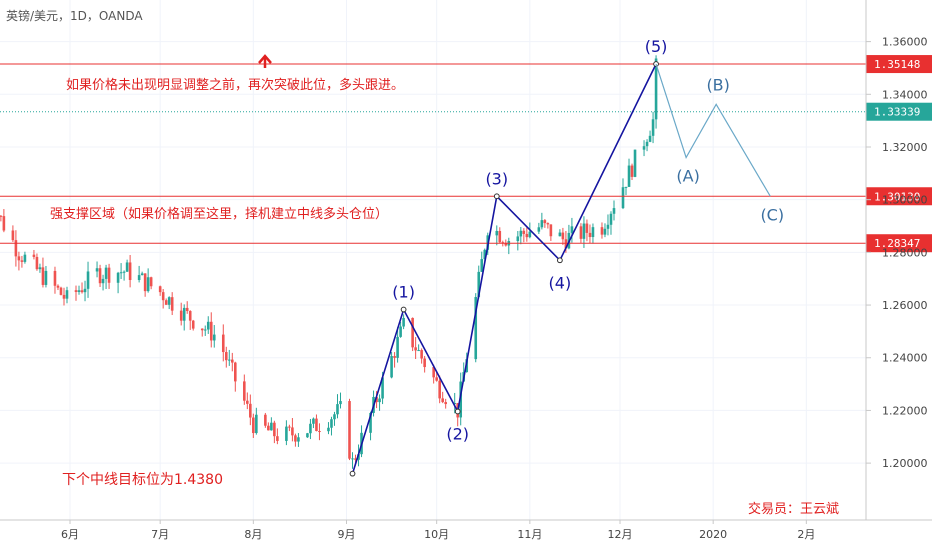  I want to click on trader-label: 交易员：王云斌, so click(793, 509).